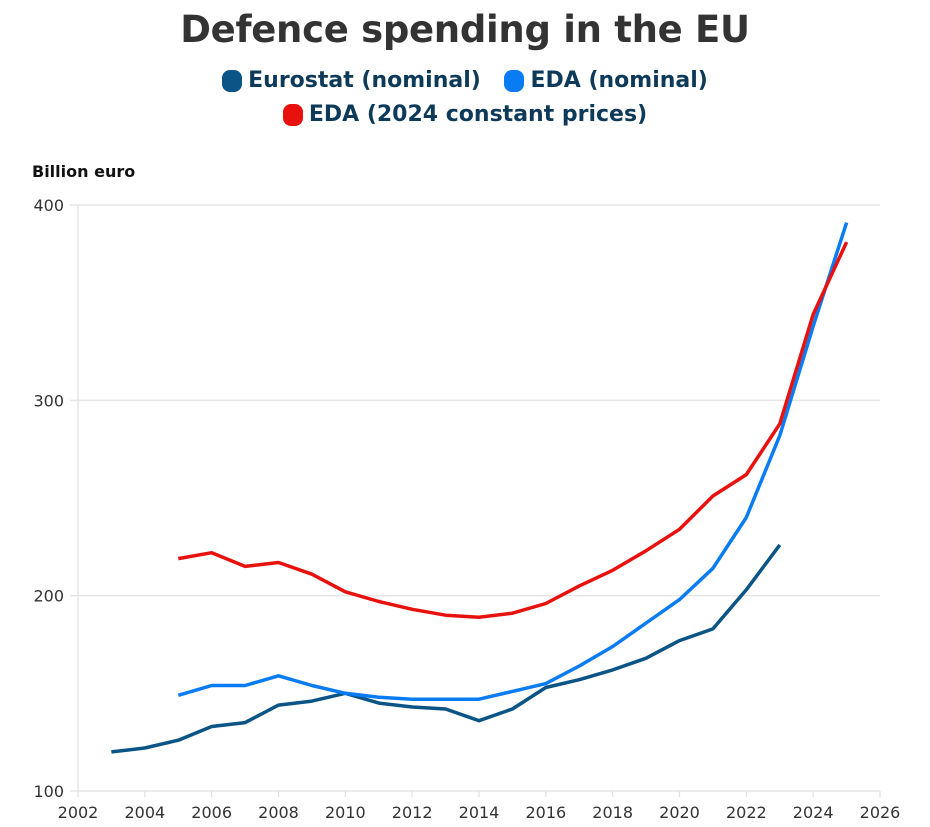 This screenshot has height=827, width=930. What do you see at coordinates (144, 812) in the screenshot?
I see `x-tick-label: 2004` at bounding box center [144, 812].